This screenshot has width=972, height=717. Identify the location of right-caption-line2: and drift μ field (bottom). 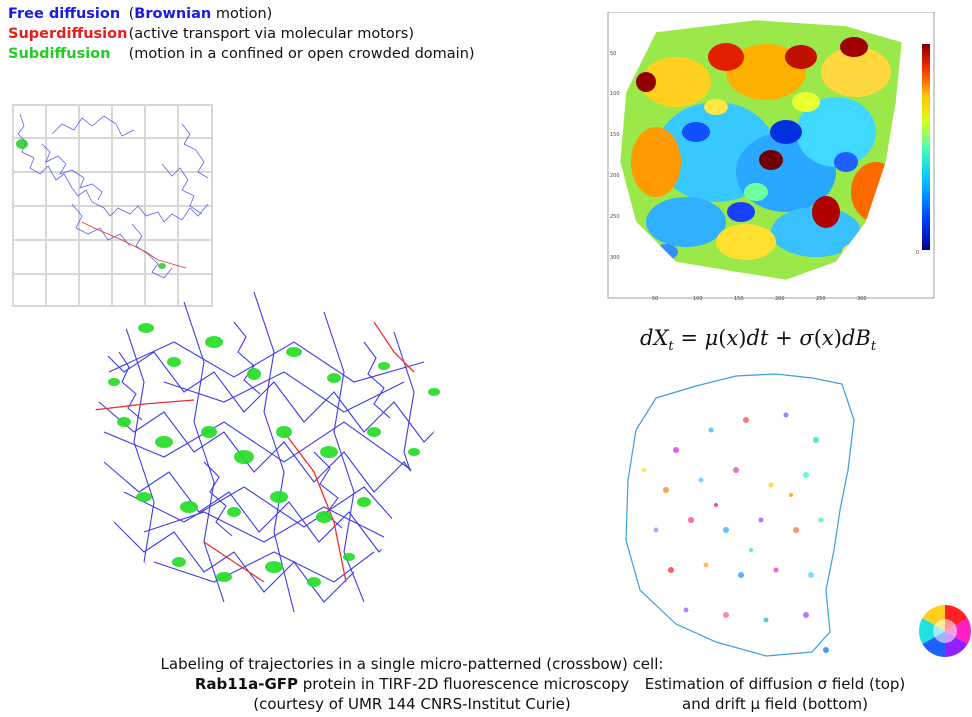
(775, 704).